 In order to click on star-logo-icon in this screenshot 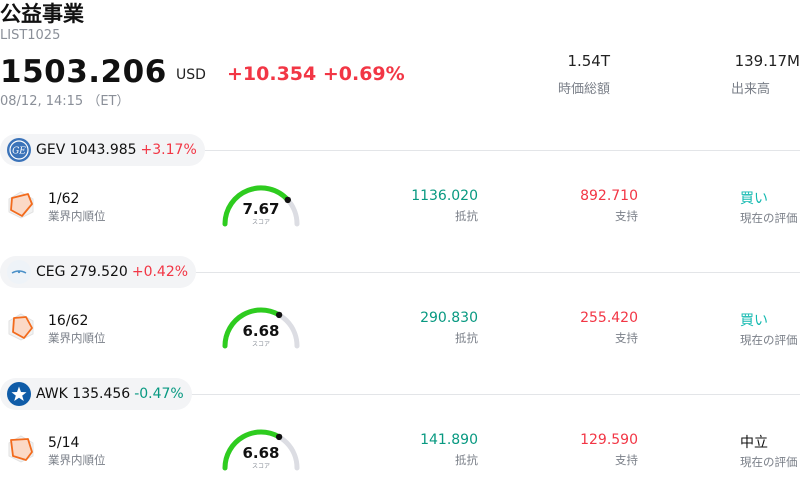, I will do `click(19, 394)`.